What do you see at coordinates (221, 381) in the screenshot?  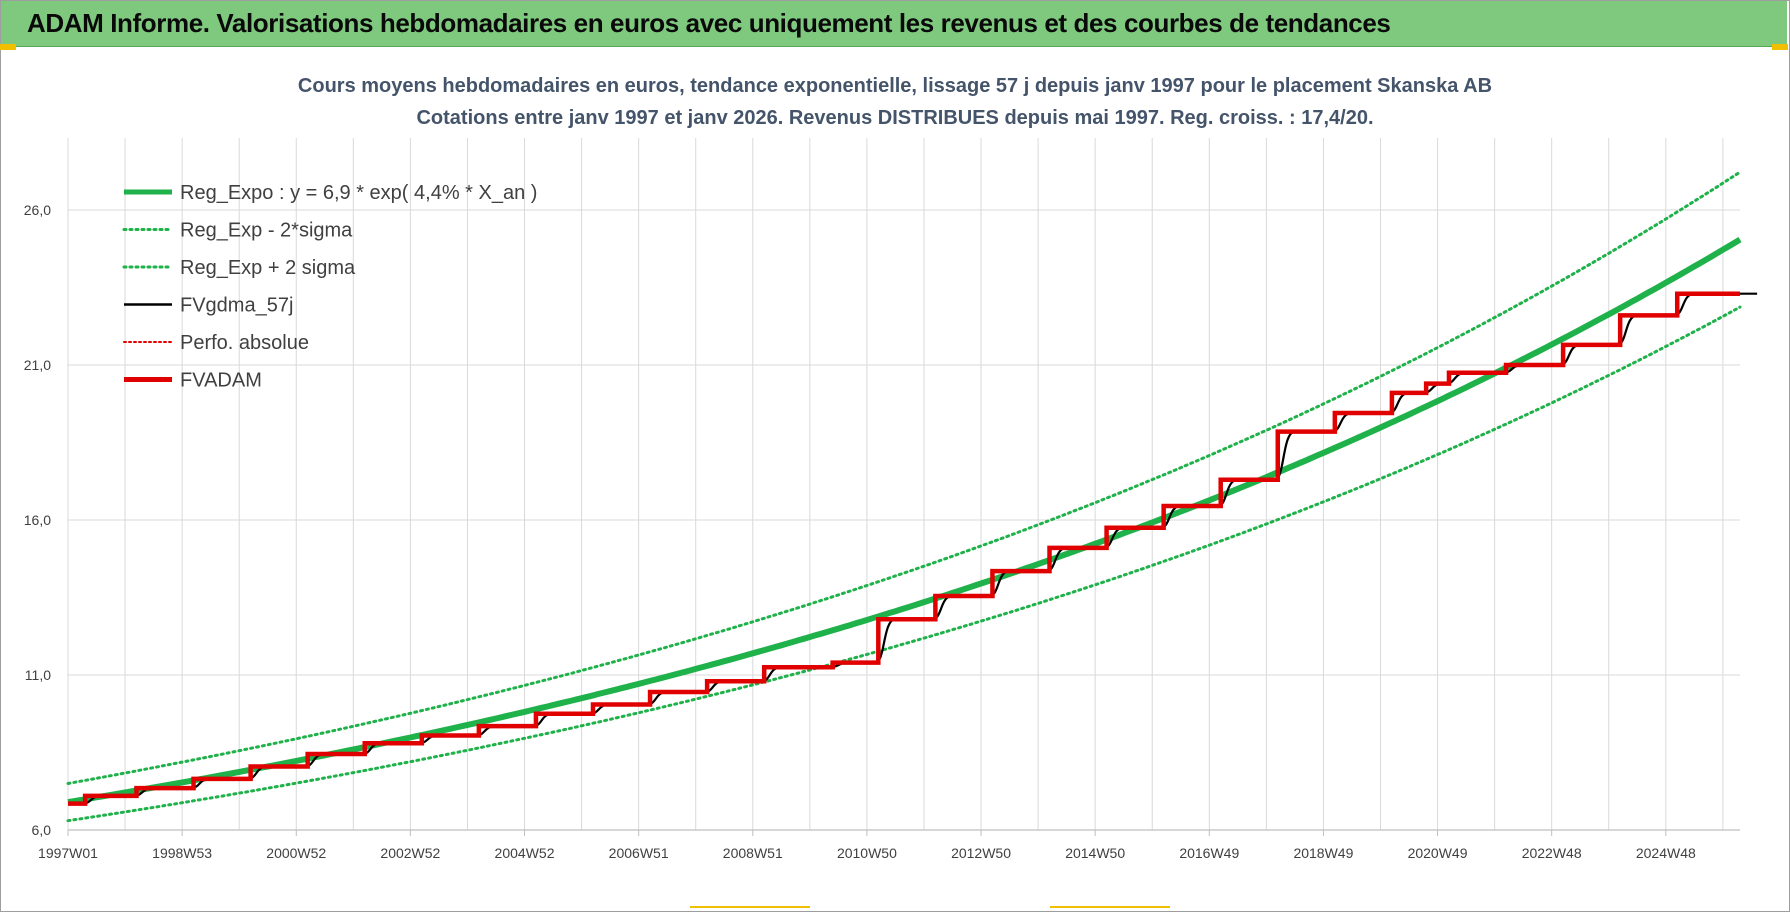 I see `legend-label: FVADAM` at bounding box center [221, 381].